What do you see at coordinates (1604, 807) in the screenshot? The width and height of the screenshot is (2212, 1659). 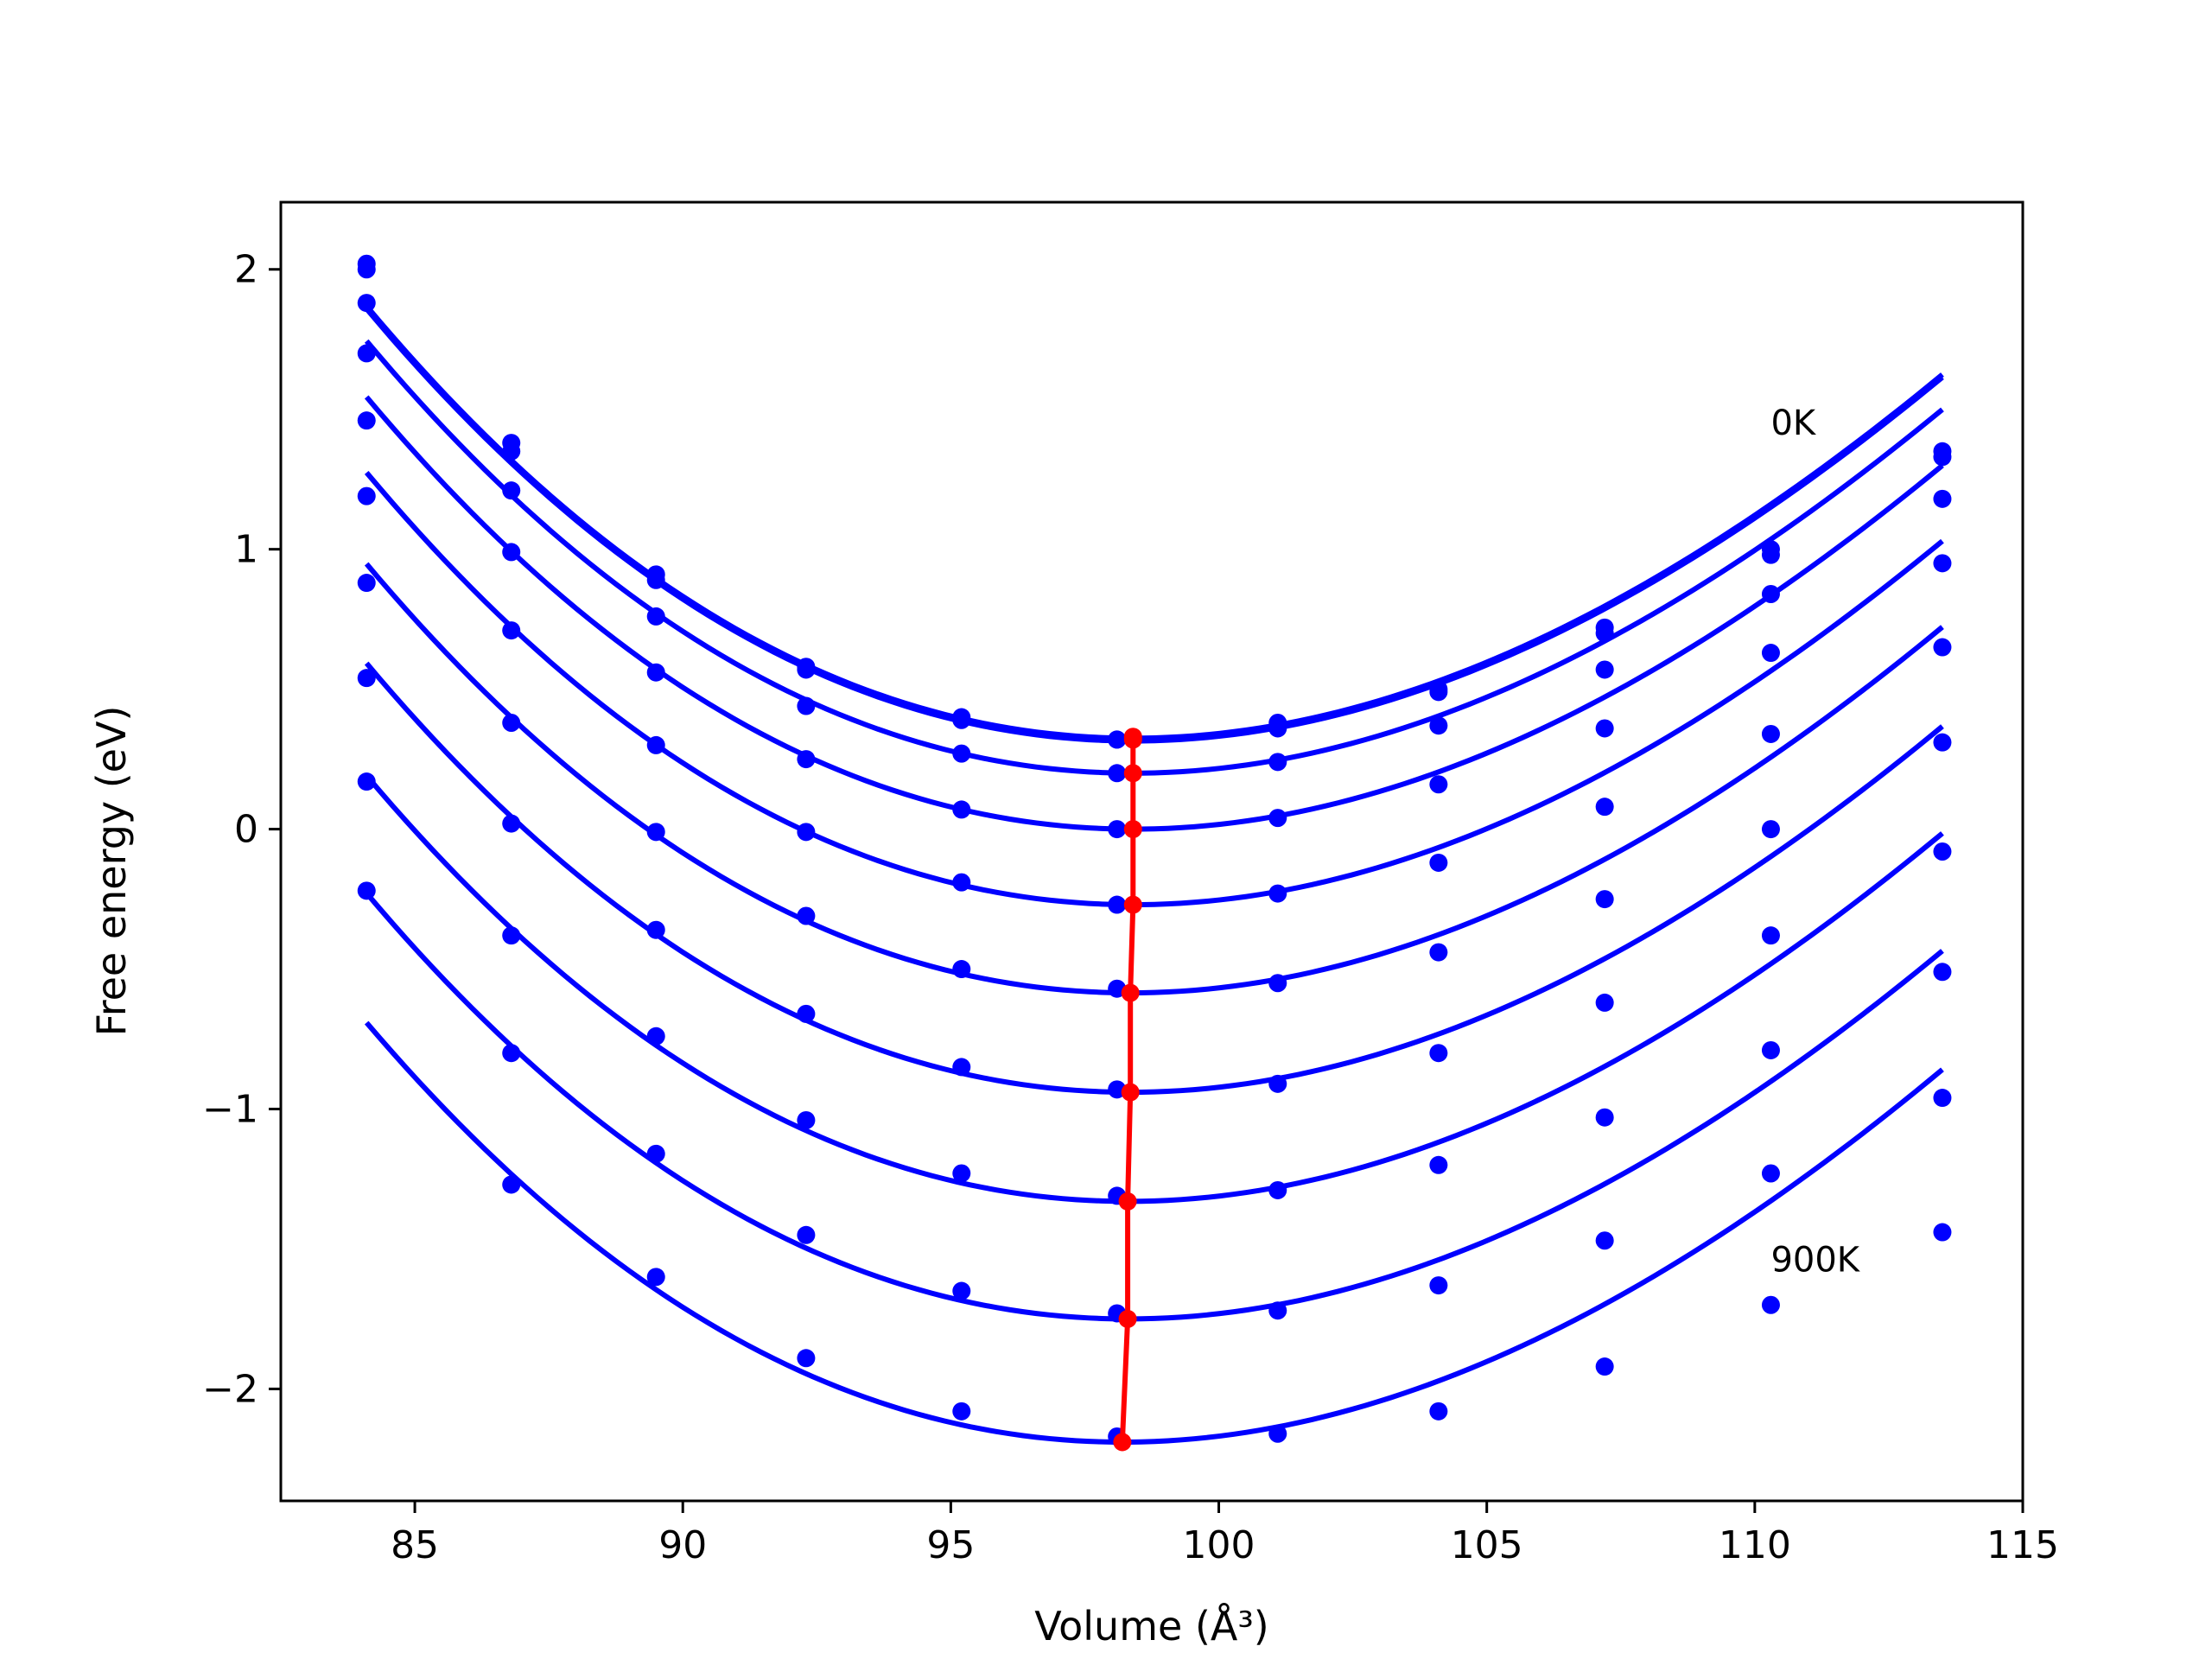 I see `data-point-s4-p8` at bounding box center [1604, 807].